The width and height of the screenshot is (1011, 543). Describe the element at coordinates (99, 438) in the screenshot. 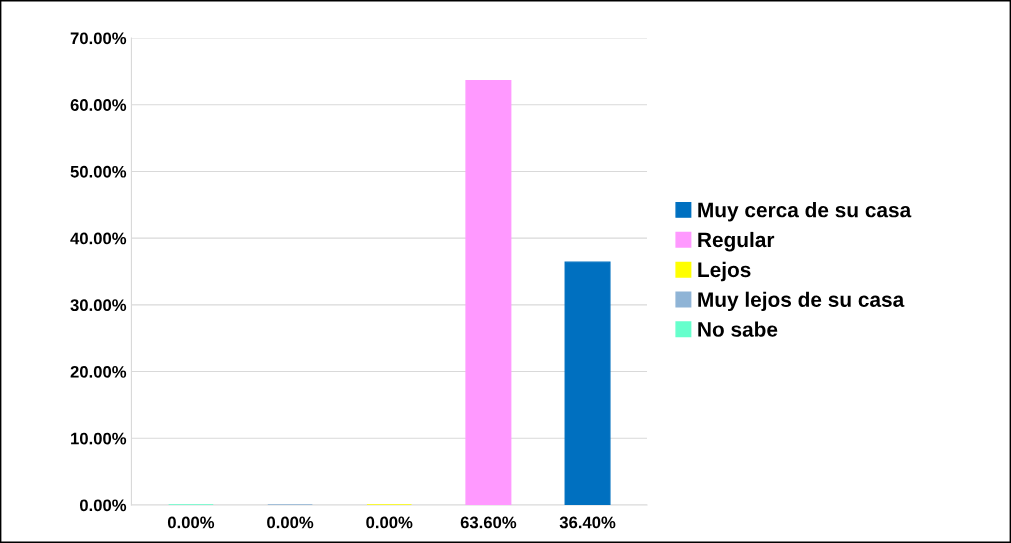

I see `y-tick-label: 10.00%` at that location.